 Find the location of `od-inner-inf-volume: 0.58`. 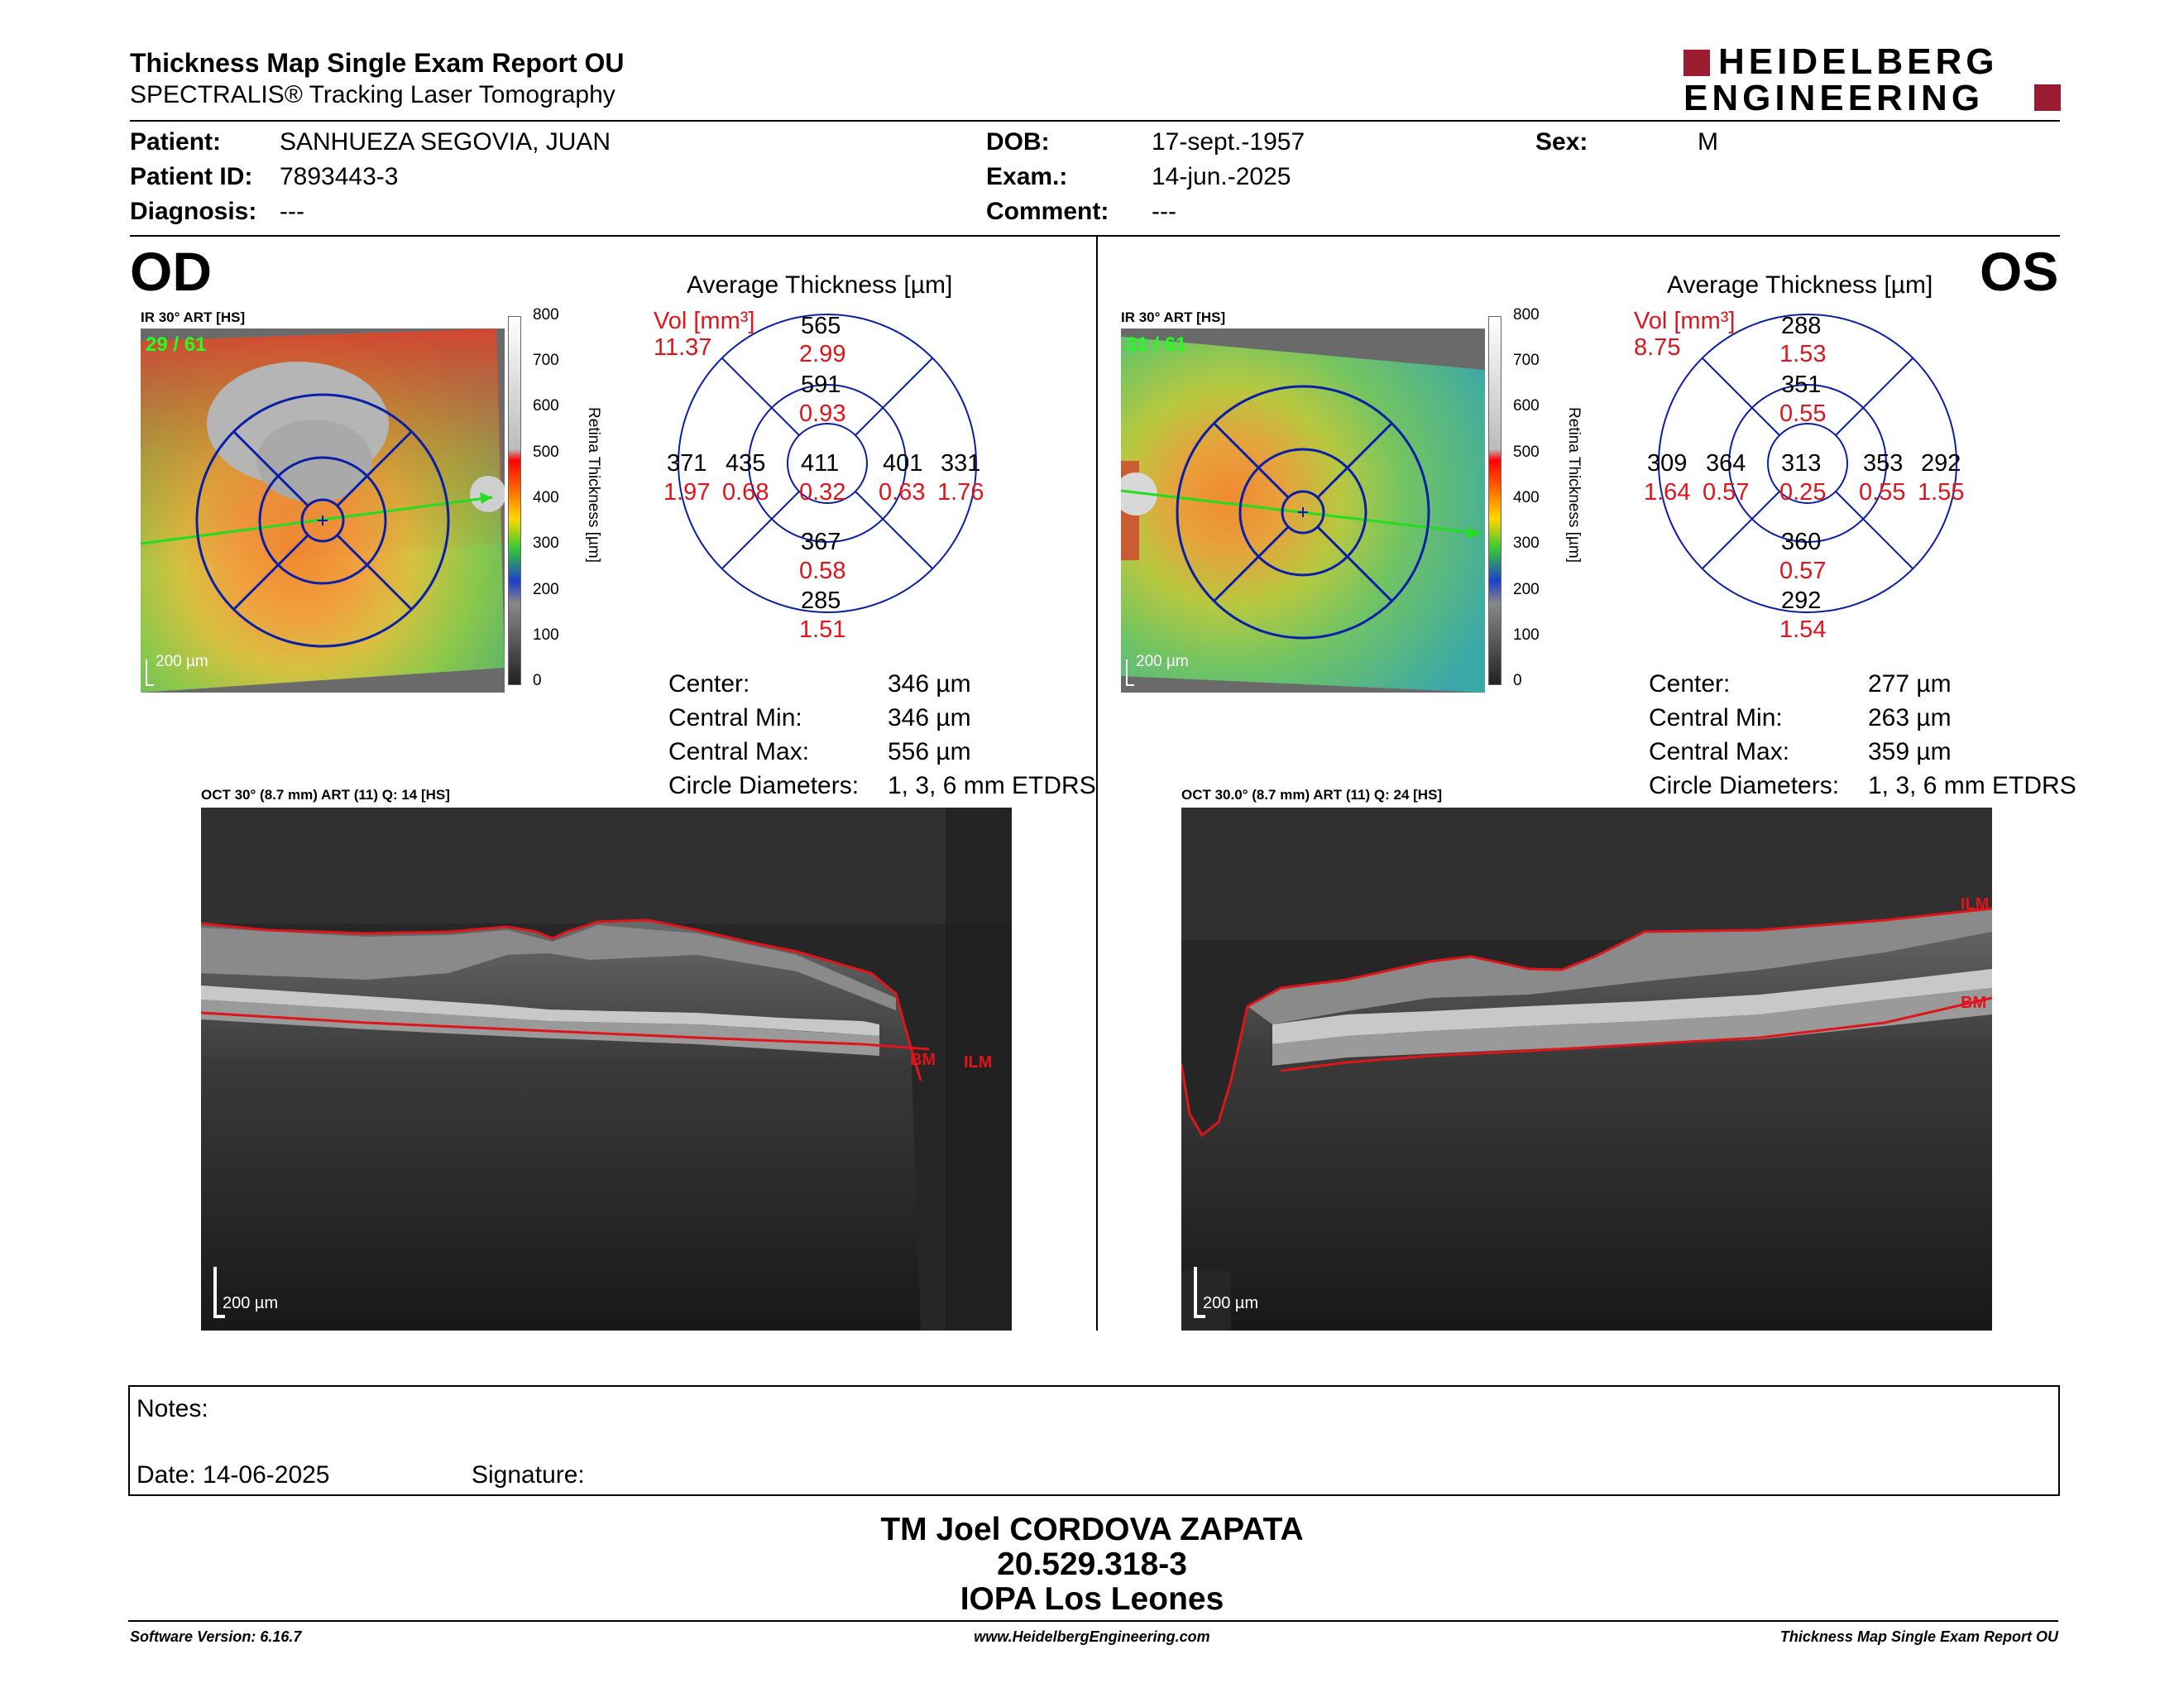

od-inner-inf-volume: 0.58 is located at coordinates (822, 571).